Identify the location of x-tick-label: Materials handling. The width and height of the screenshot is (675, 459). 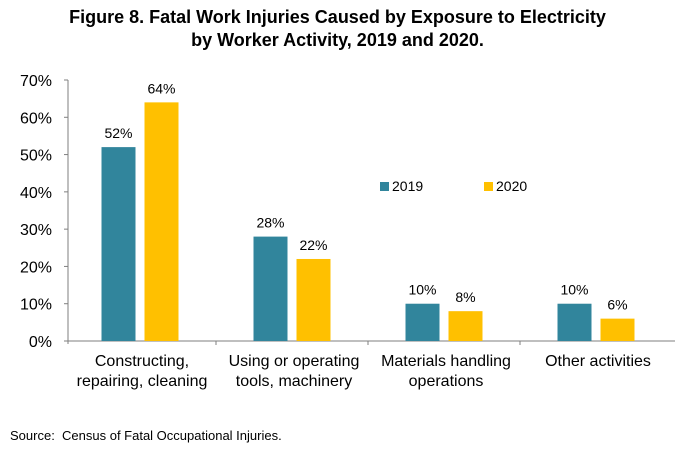
(446, 361).